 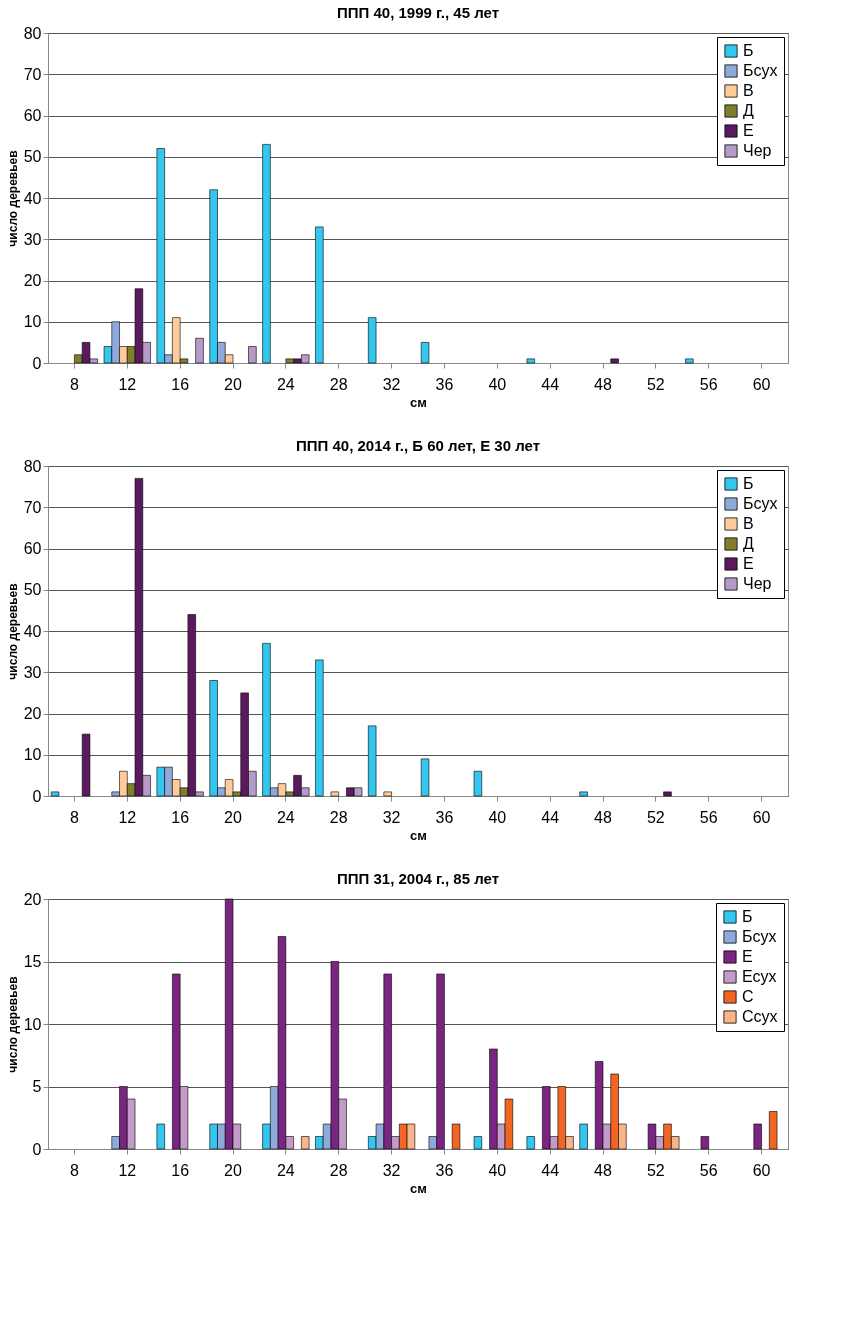 What do you see at coordinates (748, 996) in the screenshot?
I see `legend-label: С` at bounding box center [748, 996].